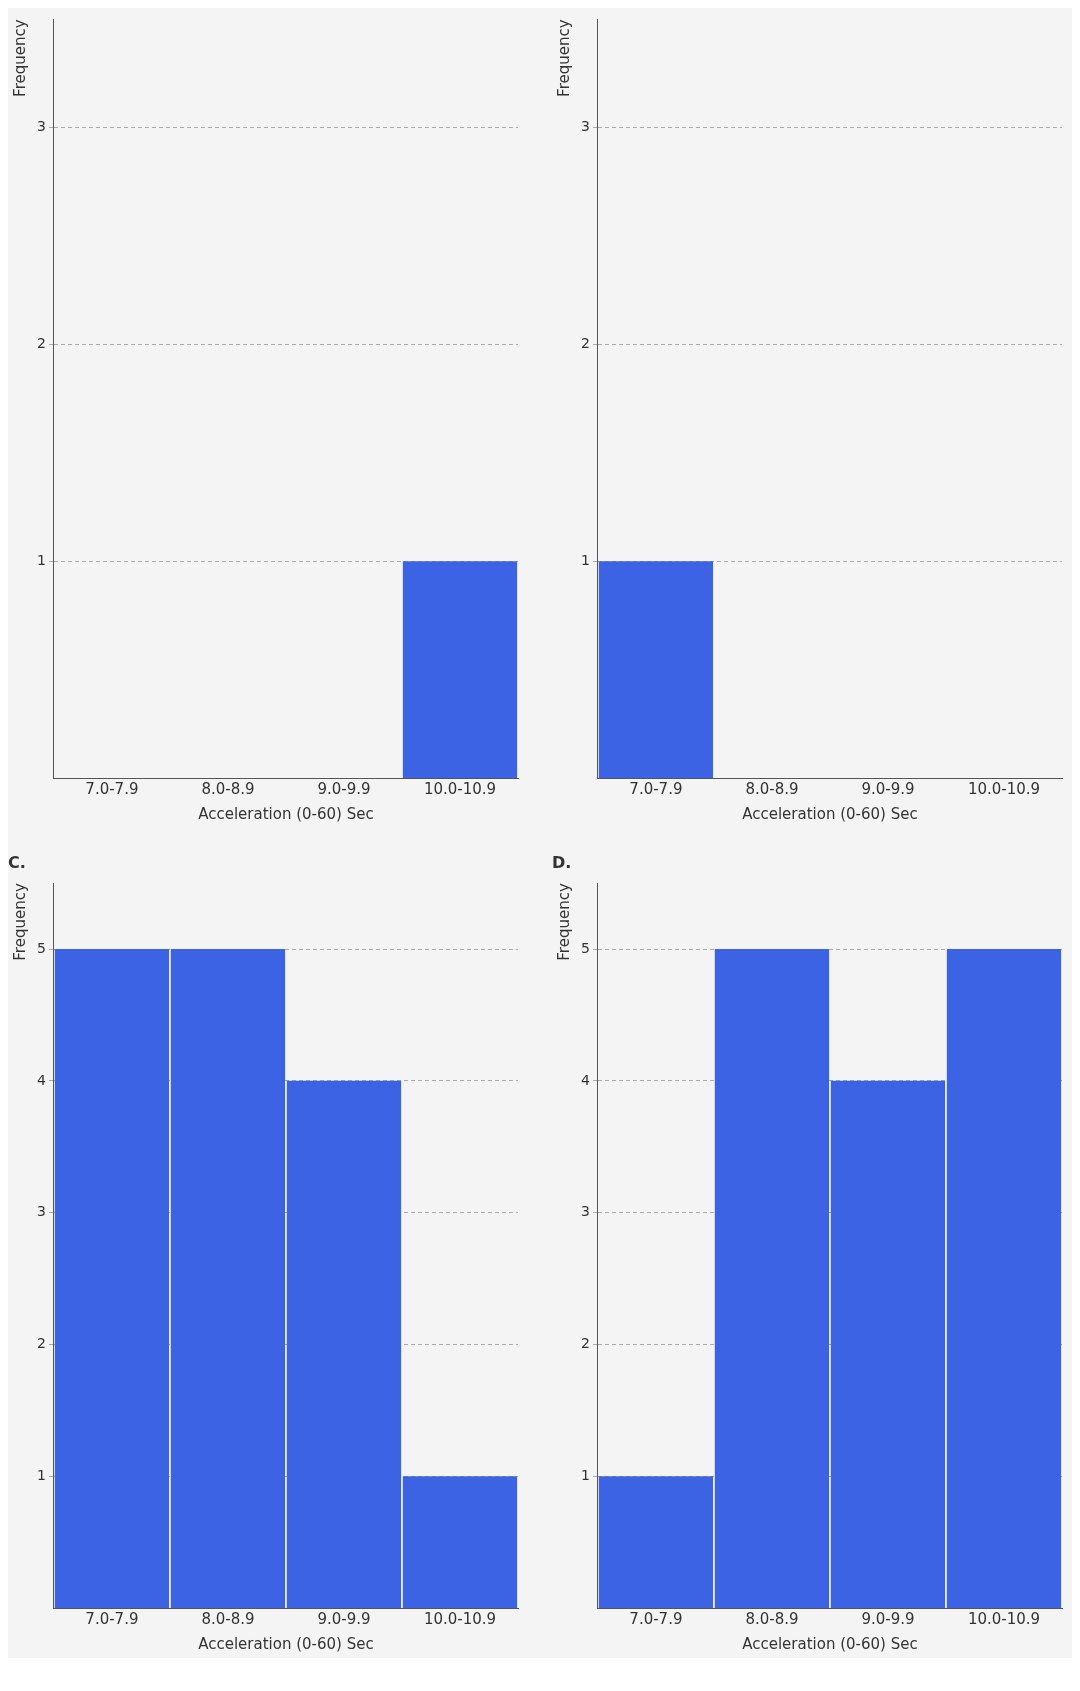 The image size is (1080, 1691). What do you see at coordinates (17, 862) in the screenshot?
I see `chart-title: C.` at bounding box center [17, 862].